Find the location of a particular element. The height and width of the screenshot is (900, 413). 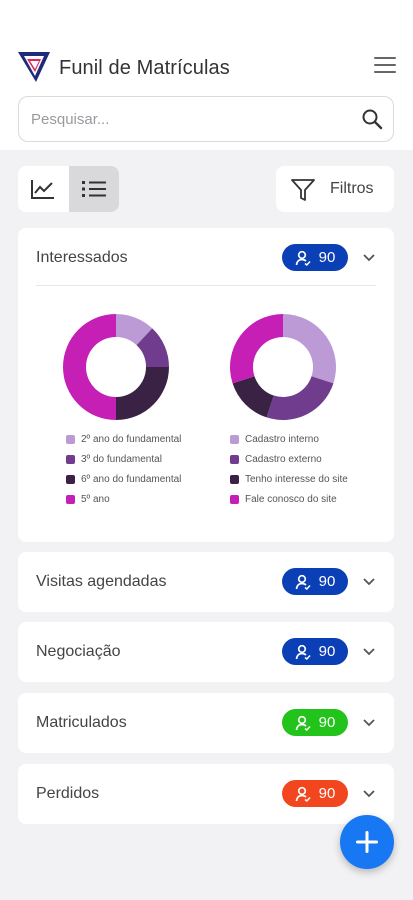

search-bar is located at coordinates (206, 119).